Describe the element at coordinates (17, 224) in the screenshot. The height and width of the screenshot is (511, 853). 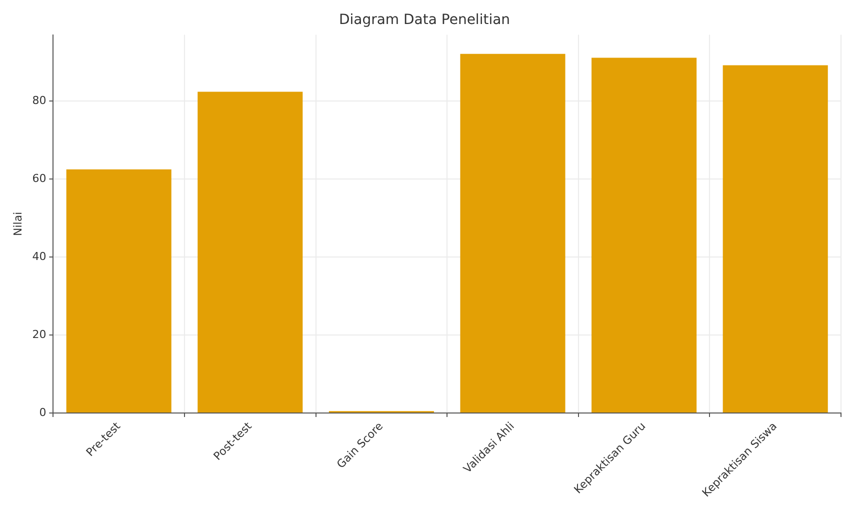
I see `y-axis-title: Nilai` at that location.